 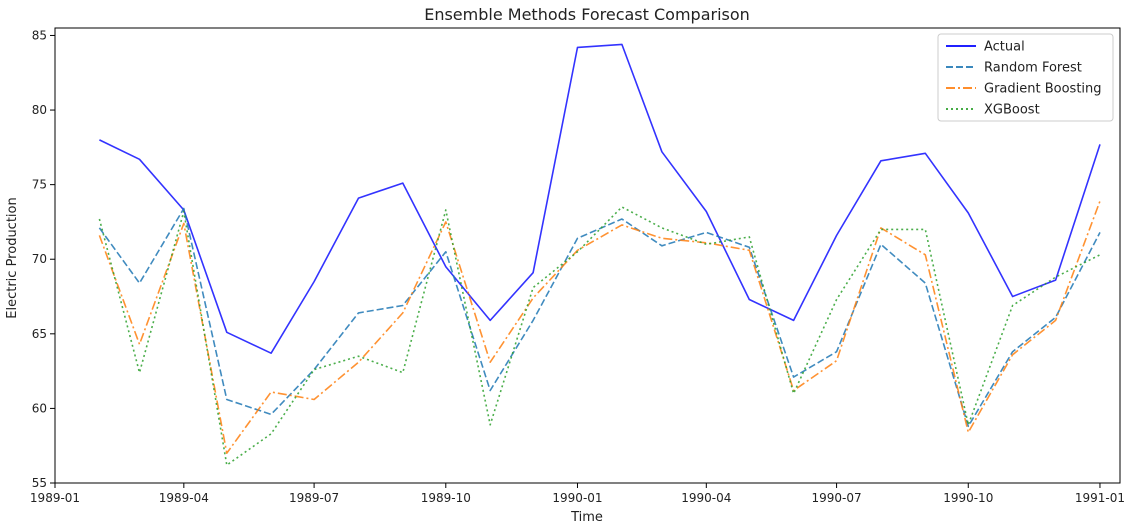 I want to click on y-tick-label: 65, so click(x=39, y=334).